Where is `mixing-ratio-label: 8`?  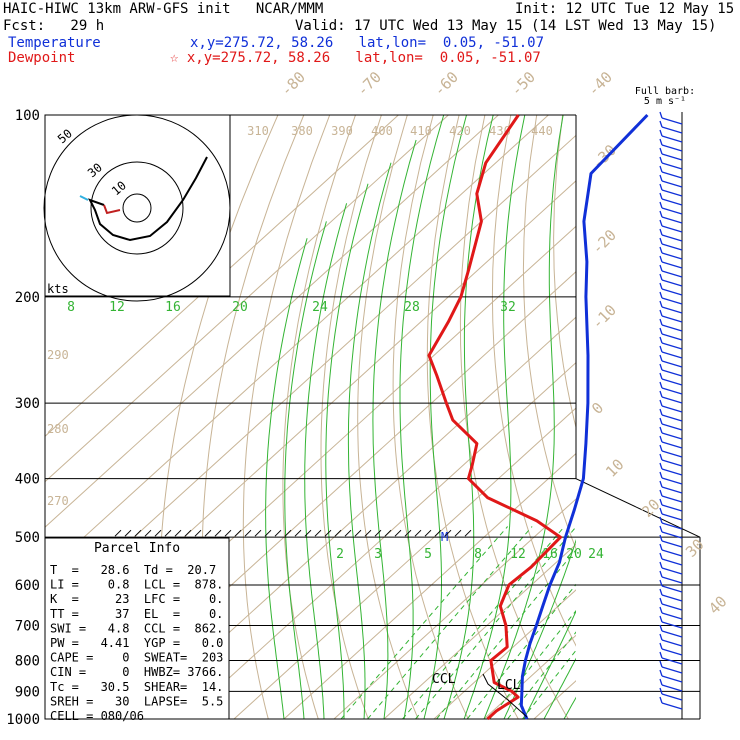
mixing-ratio-label: 8 is located at coordinates (478, 554).